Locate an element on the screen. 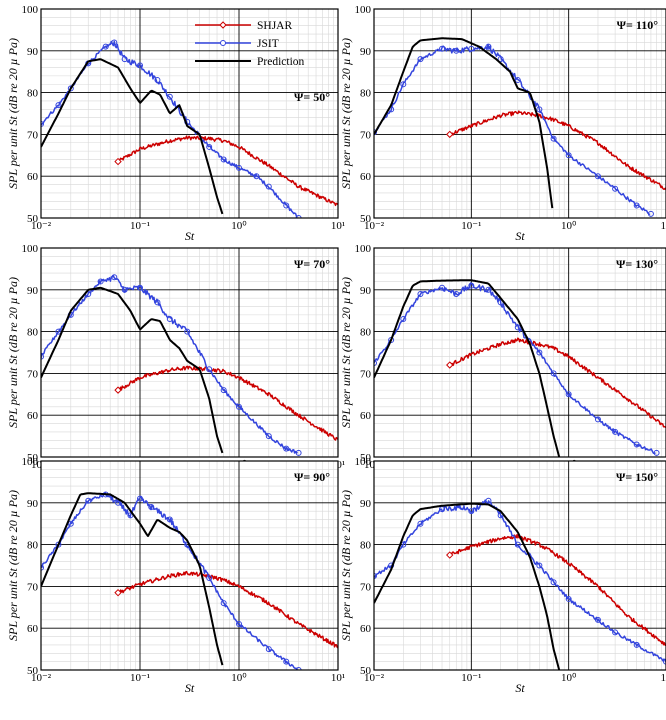 The width and height of the screenshot is (666, 720). legend-marker is located at coordinates (223, 43).